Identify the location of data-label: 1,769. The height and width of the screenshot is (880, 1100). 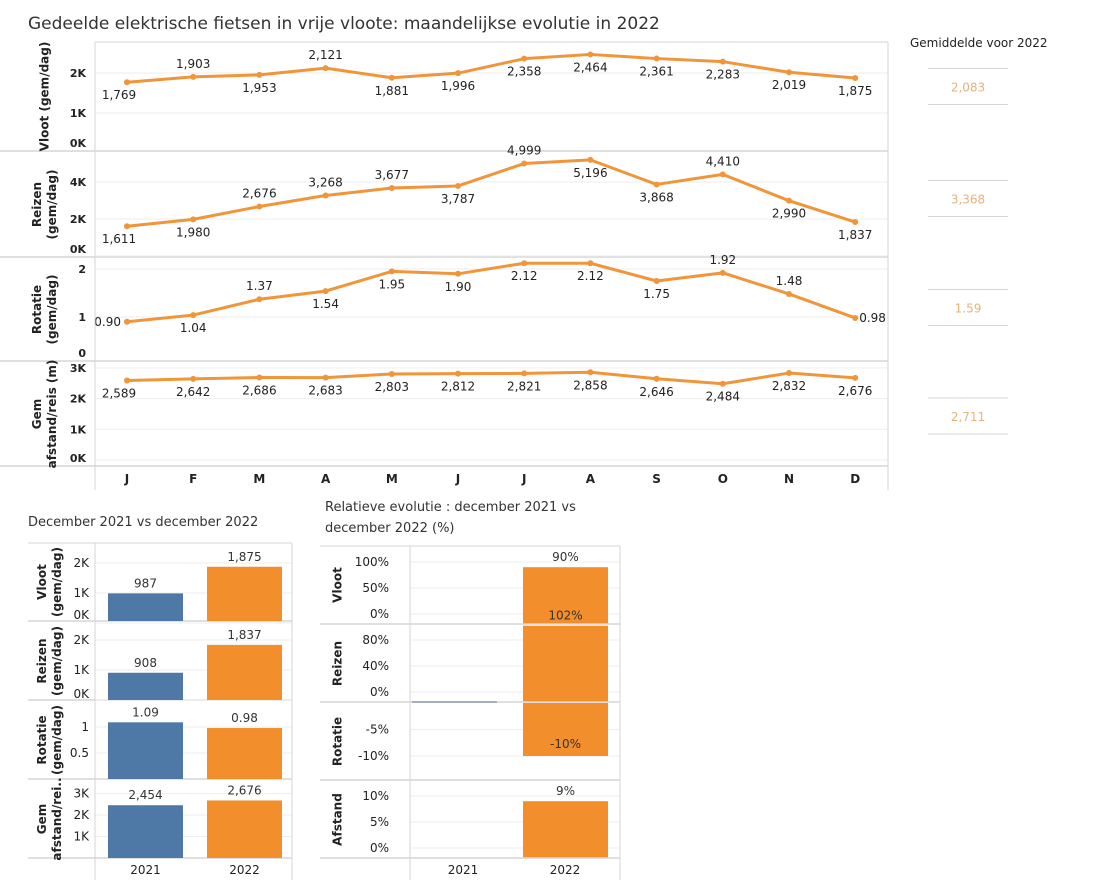
(119, 95).